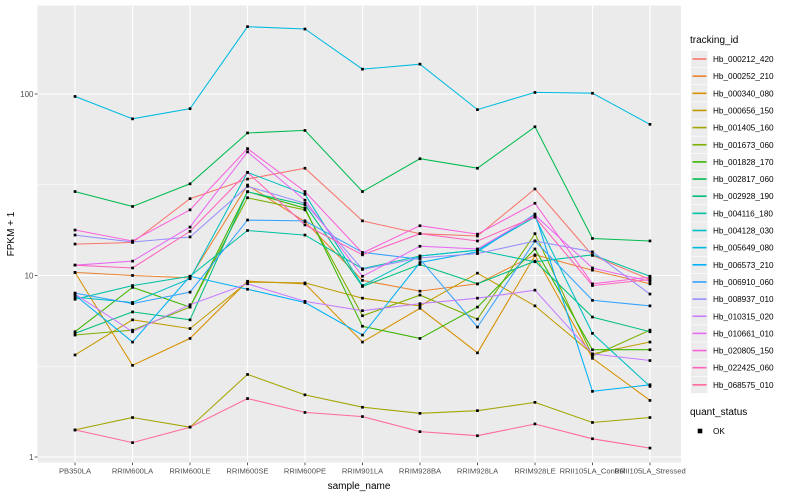 Image resolution: width=800 pixels, height=500 pixels. What do you see at coordinates (743, 385) in the screenshot?
I see `legend-label: Hb_068575_010` at bounding box center [743, 385].